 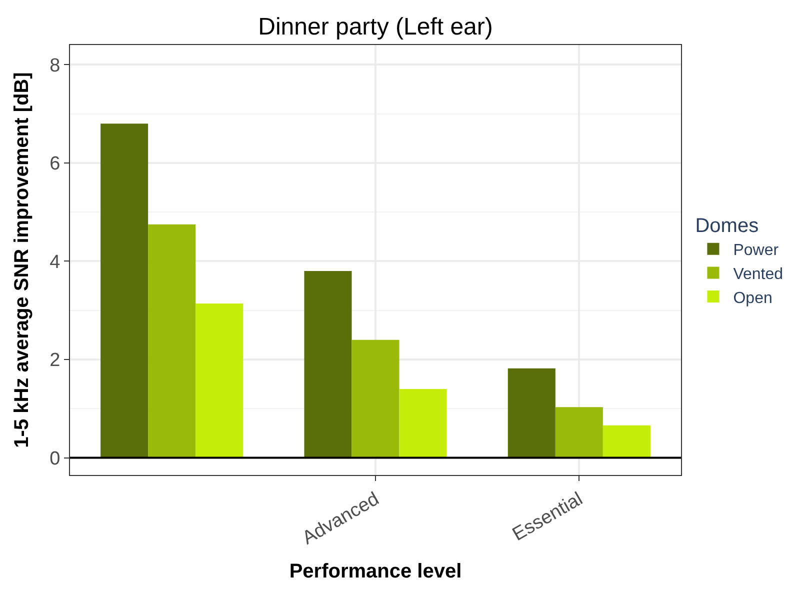 What do you see at coordinates (55, 262) in the screenshot?
I see `y-tick-label: 4` at bounding box center [55, 262].